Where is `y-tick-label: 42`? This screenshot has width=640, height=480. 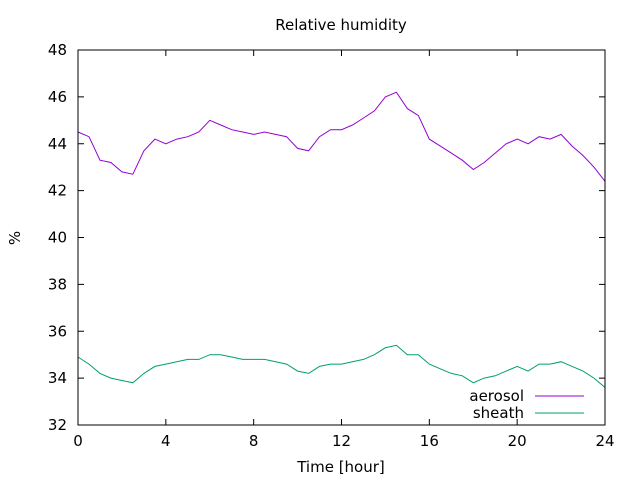
y-tick-label: 42 is located at coordinates (57, 191).